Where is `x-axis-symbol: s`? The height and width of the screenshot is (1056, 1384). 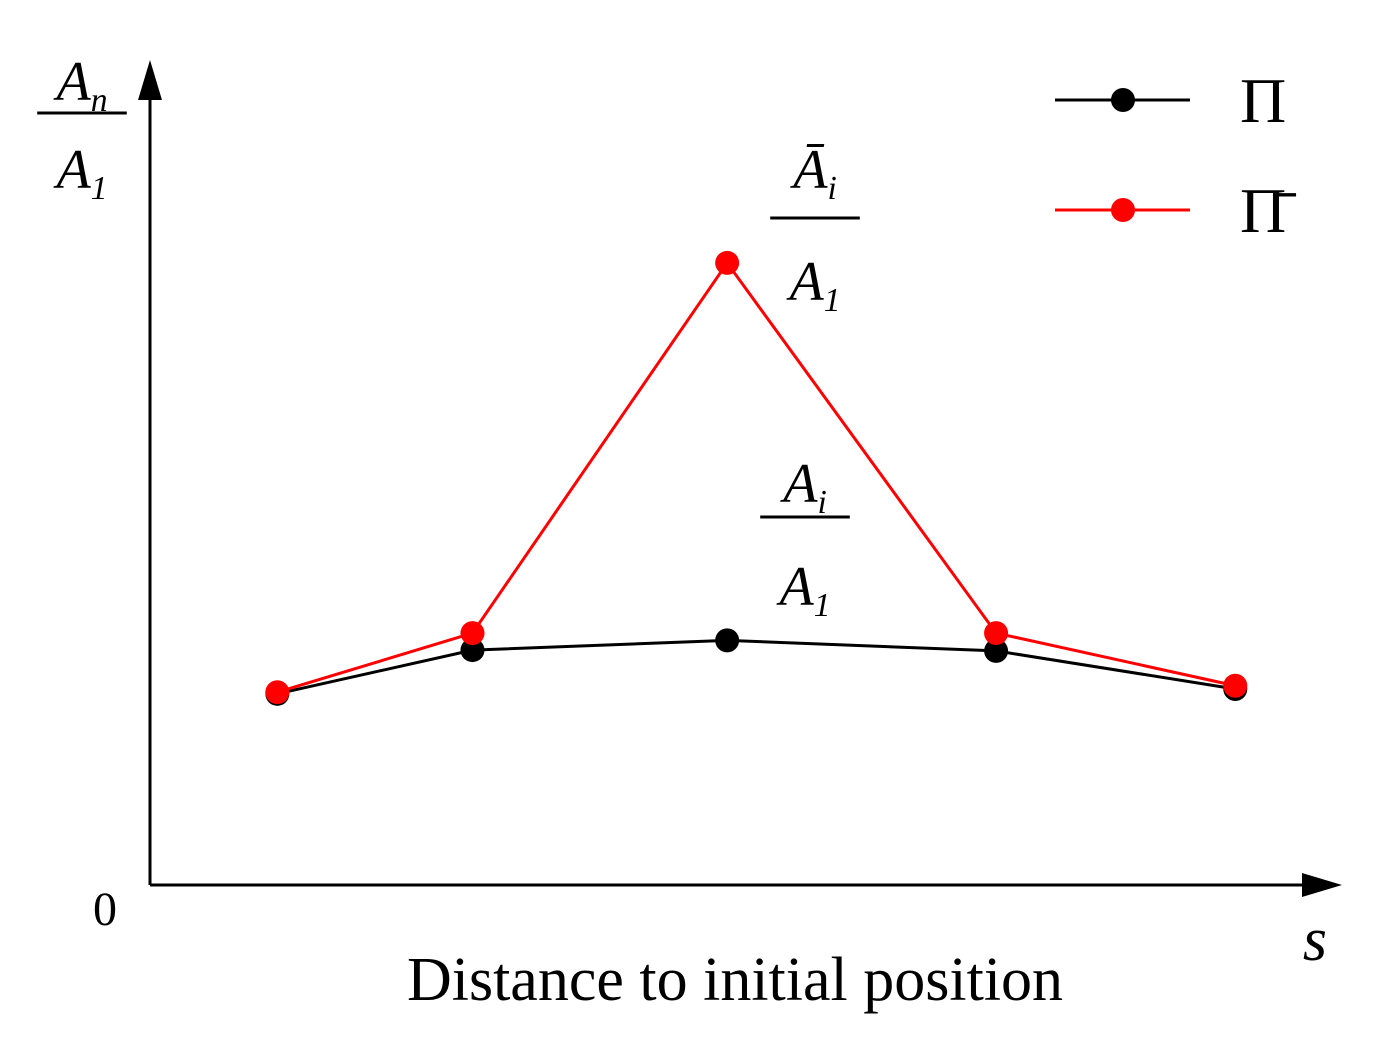 x-axis-symbol: s is located at coordinates (1315, 940).